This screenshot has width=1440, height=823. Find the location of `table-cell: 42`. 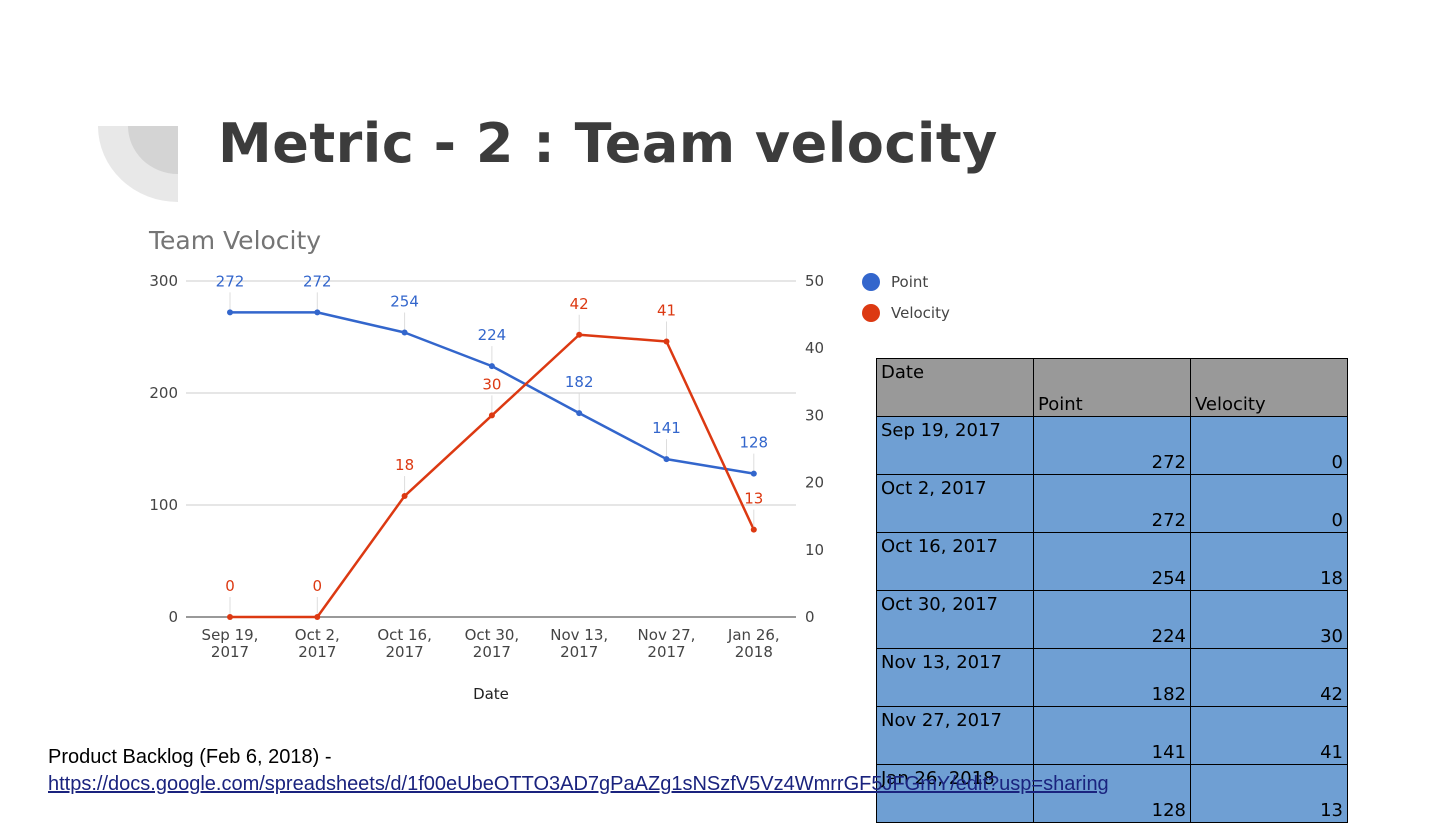

table-cell: 42 is located at coordinates (1269, 677).